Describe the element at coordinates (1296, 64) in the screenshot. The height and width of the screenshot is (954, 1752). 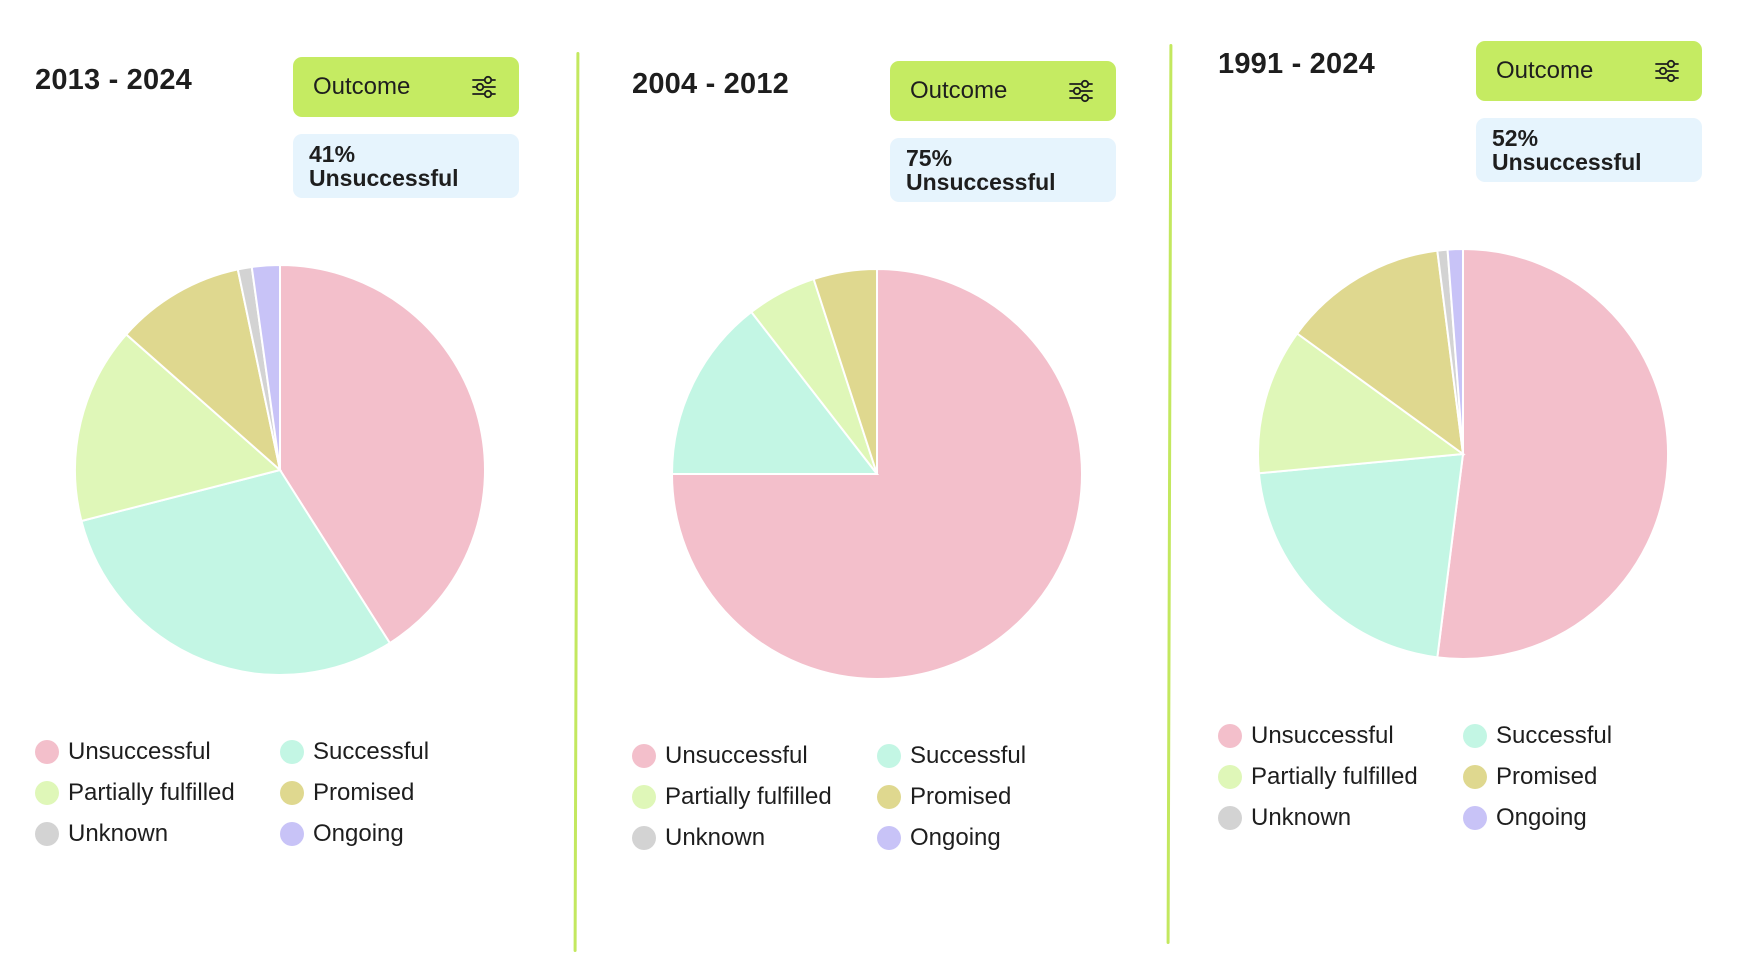
I see `chart-title: 1991 - 2024` at that location.